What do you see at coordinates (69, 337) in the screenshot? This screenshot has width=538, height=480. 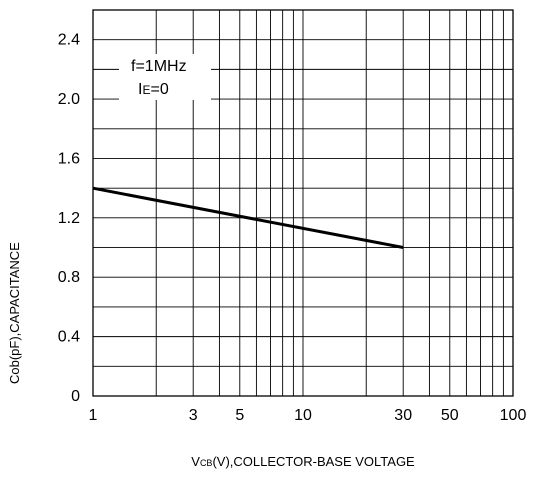 I see `y-tick-label: 0.4` at bounding box center [69, 337].